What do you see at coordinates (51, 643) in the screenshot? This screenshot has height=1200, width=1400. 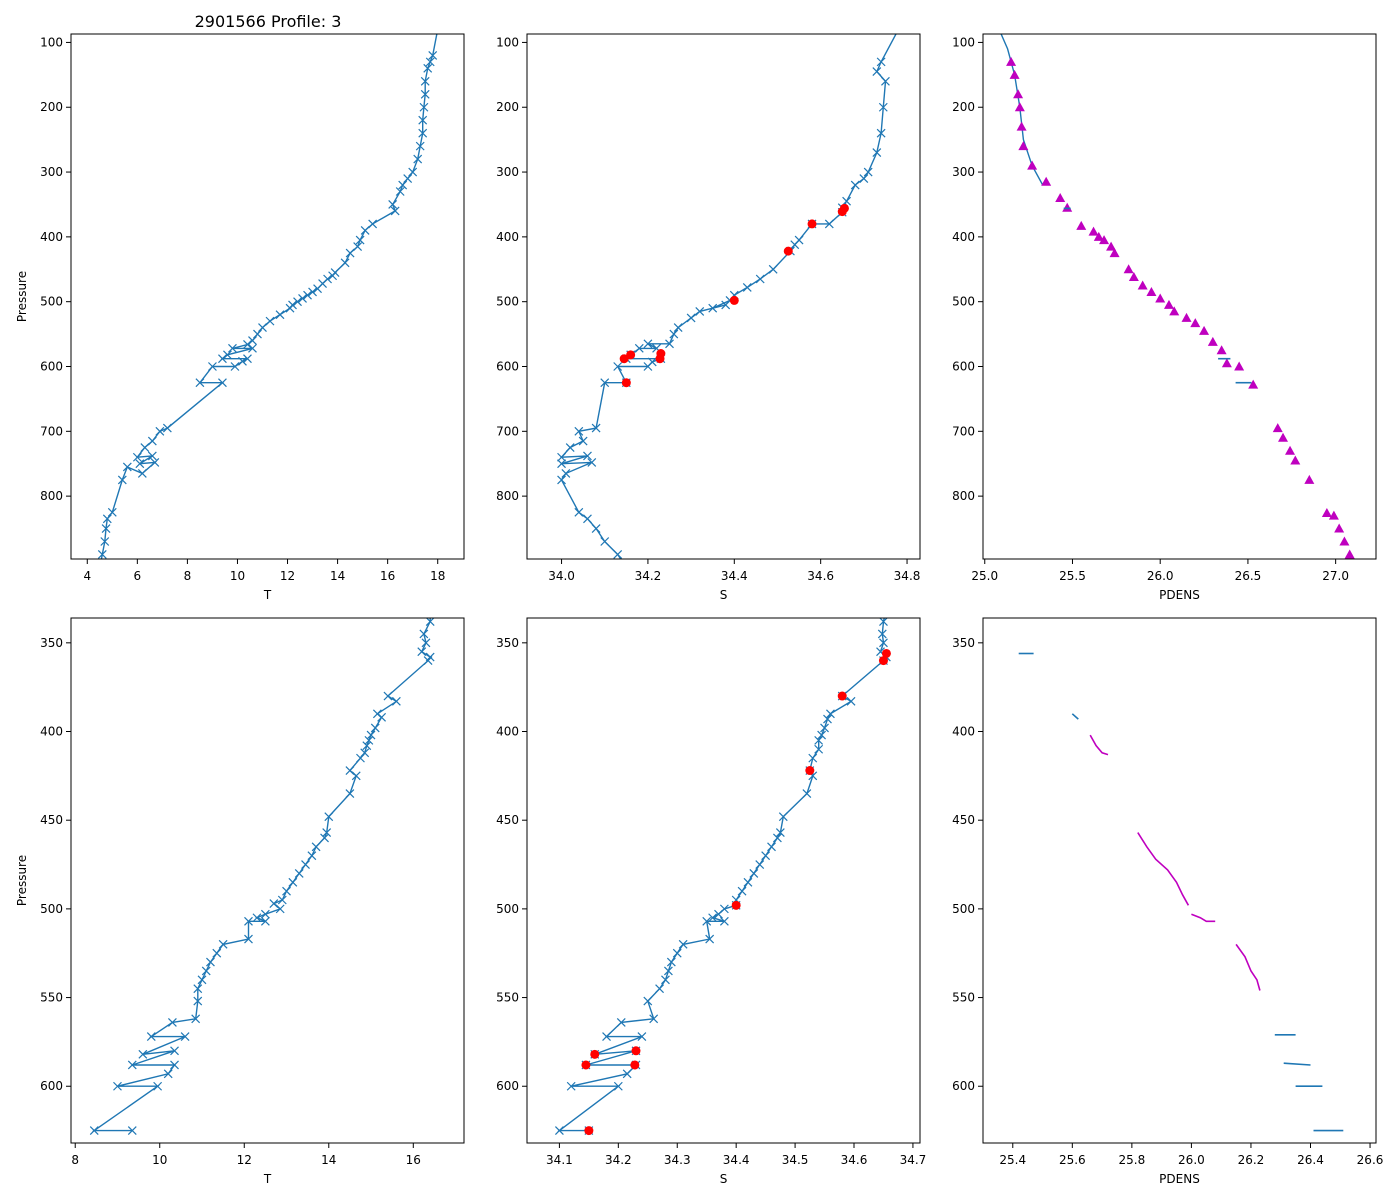 I see `y-tick-label: 350` at bounding box center [51, 643].